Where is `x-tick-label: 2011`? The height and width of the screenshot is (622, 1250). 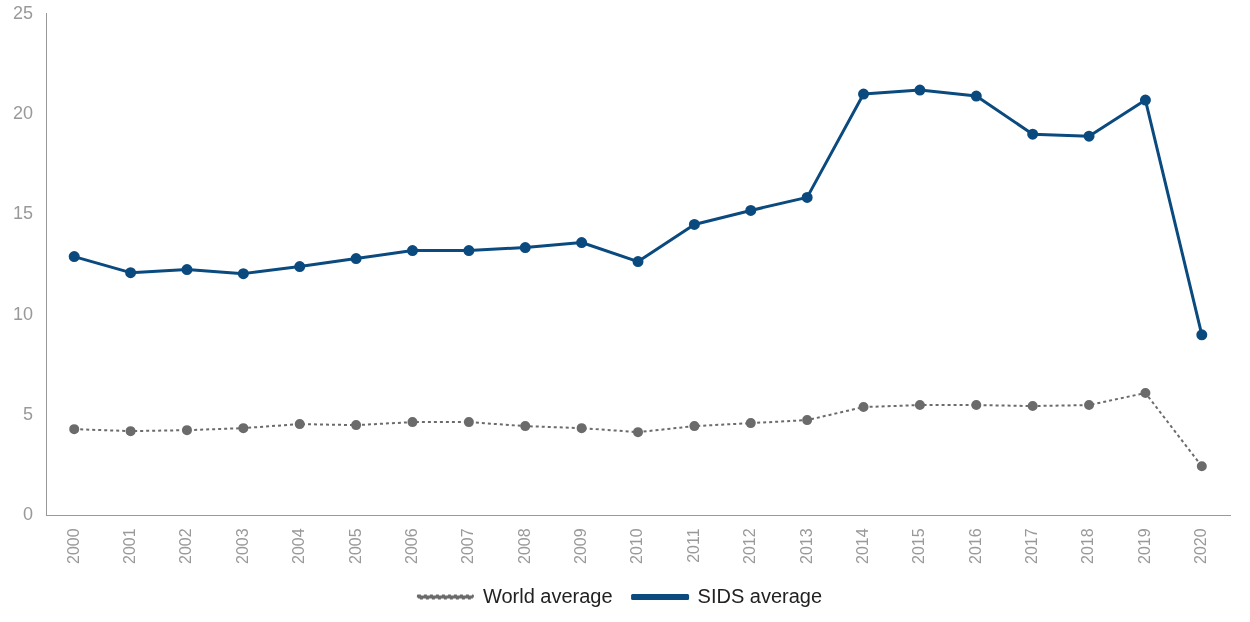
x-tick-label: 2011 is located at coordinates (693, 545).